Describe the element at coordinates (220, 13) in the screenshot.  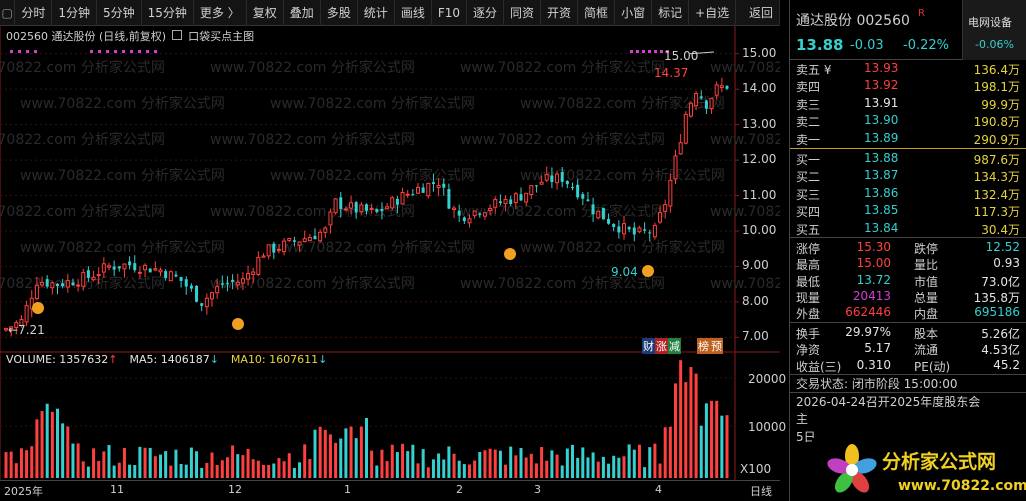
I see `toolbar-item-more: 更多 〉` at that location.